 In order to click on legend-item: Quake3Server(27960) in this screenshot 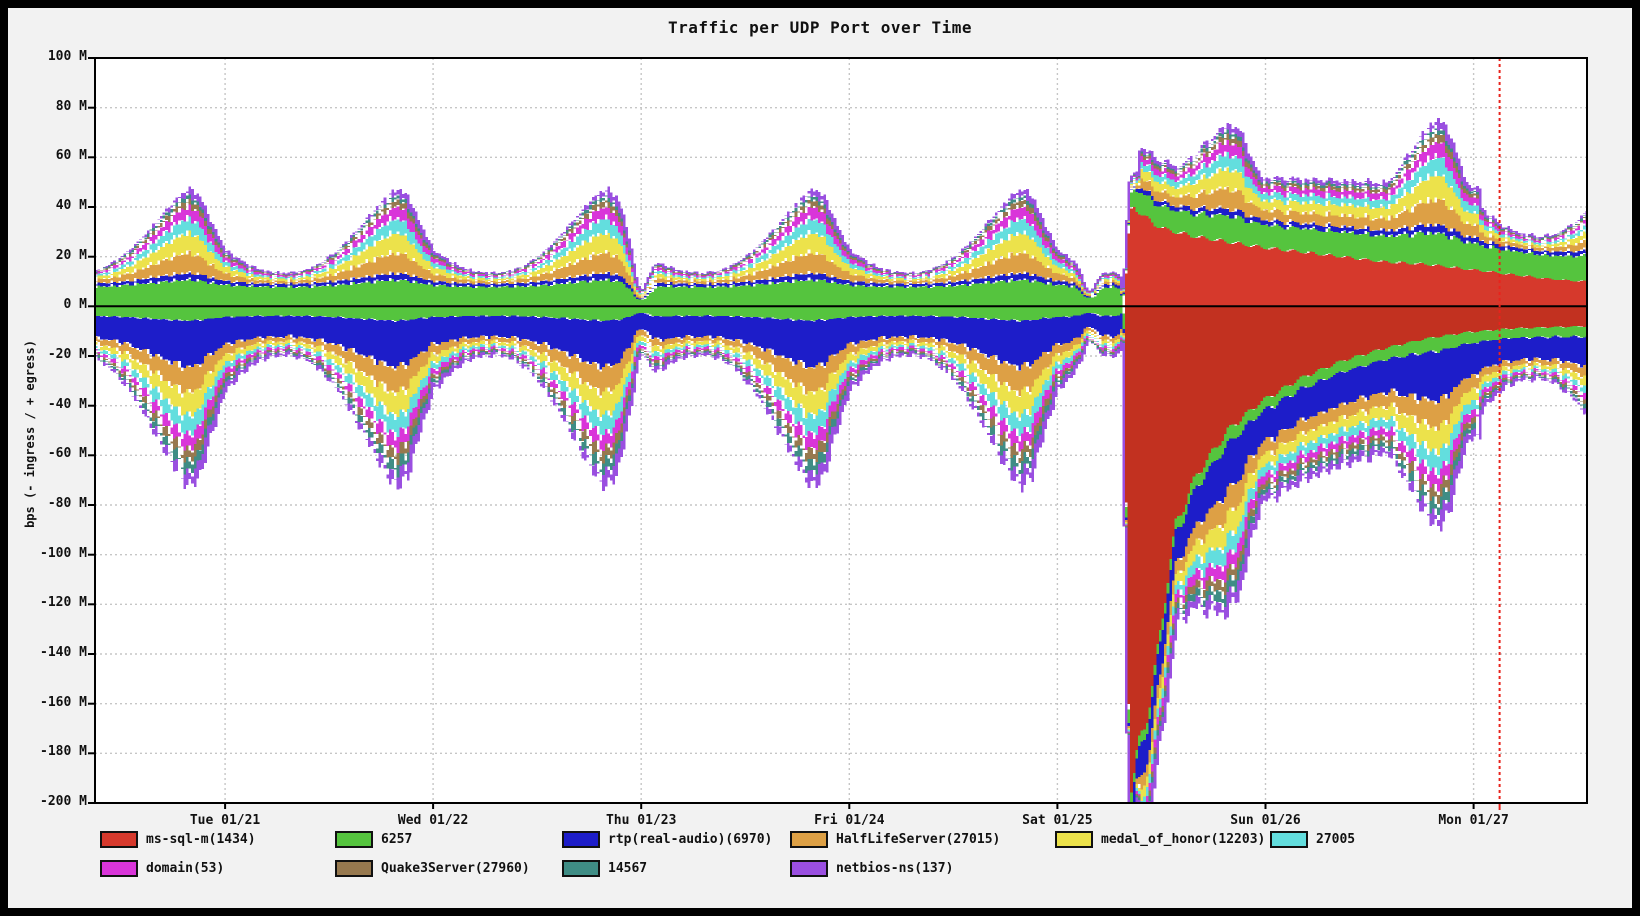, I will do `click(432, 868)`.